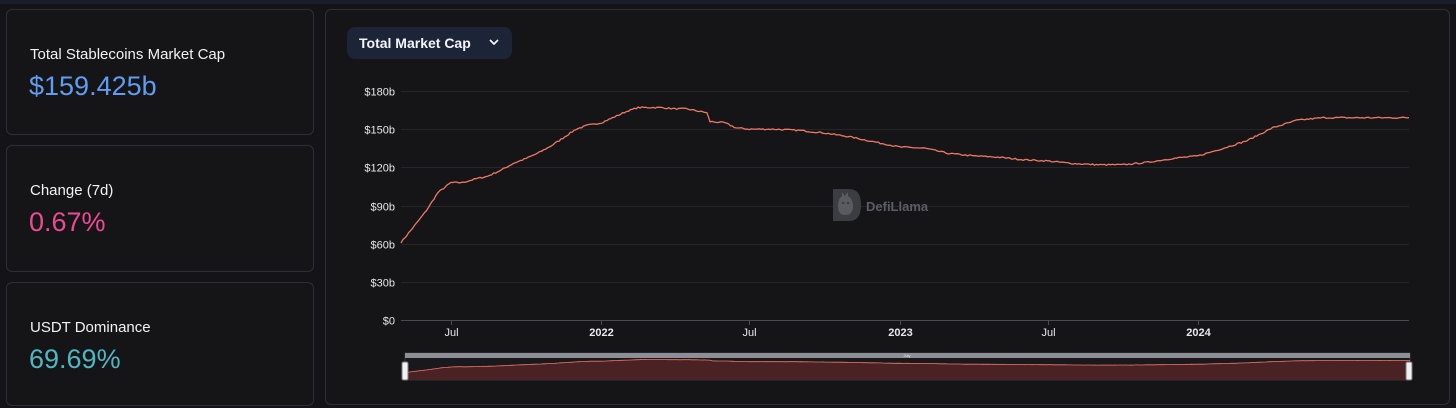 This screenshot has width=1456, height=408. What do you see at coordinates (1198, 333) in the screenshot?
I see `x-tick-label: 2024` at bounding box center [1198, 333].